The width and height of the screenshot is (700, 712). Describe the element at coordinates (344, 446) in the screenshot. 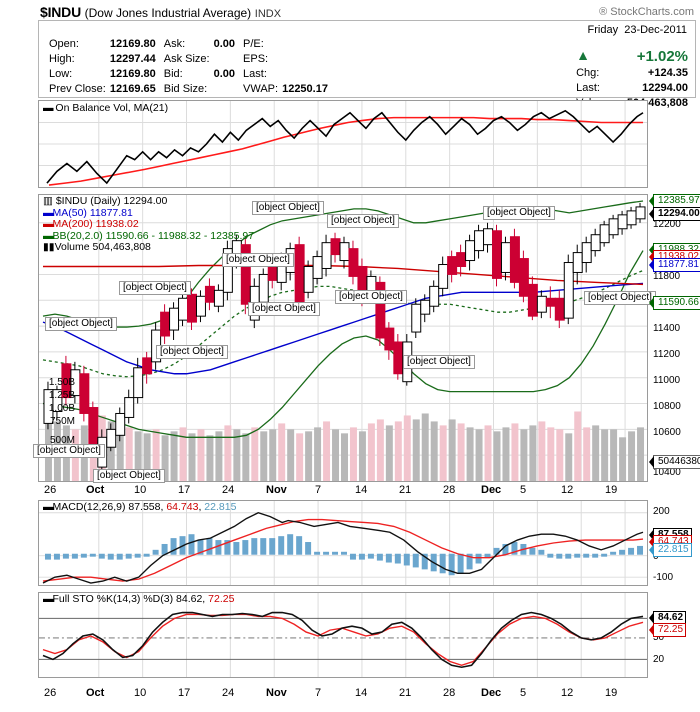

I see `volume-bars` at that location.